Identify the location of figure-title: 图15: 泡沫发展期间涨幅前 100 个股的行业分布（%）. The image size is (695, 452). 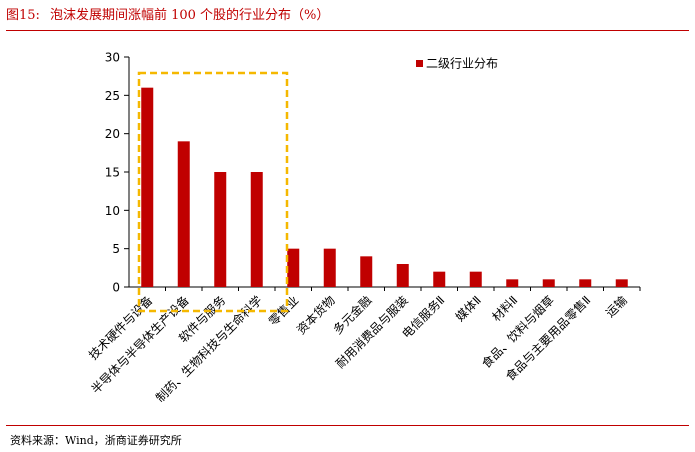
(167, 13).